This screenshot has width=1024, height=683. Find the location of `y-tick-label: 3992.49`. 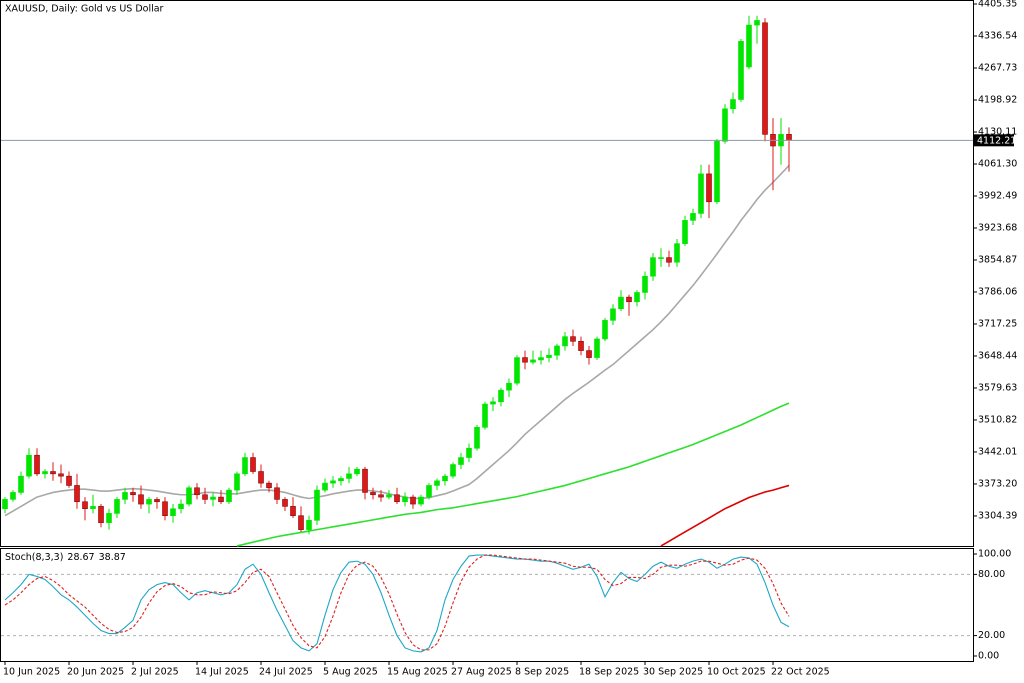

y-tick-label: 3992.49 is located at coordinates (997, 195).